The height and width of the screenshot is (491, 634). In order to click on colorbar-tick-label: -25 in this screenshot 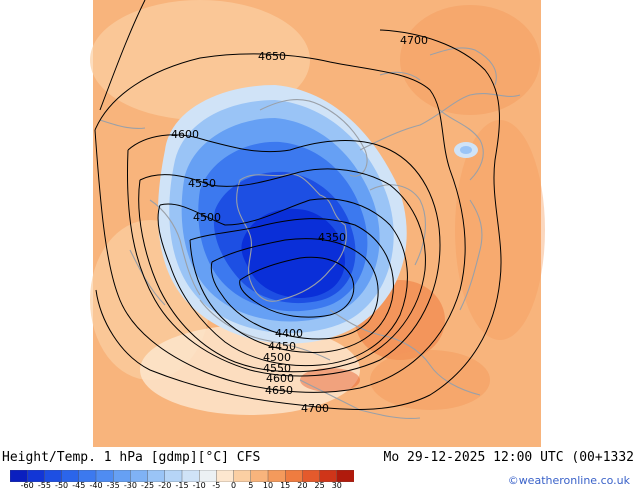, I will do `click(148, 485)`.